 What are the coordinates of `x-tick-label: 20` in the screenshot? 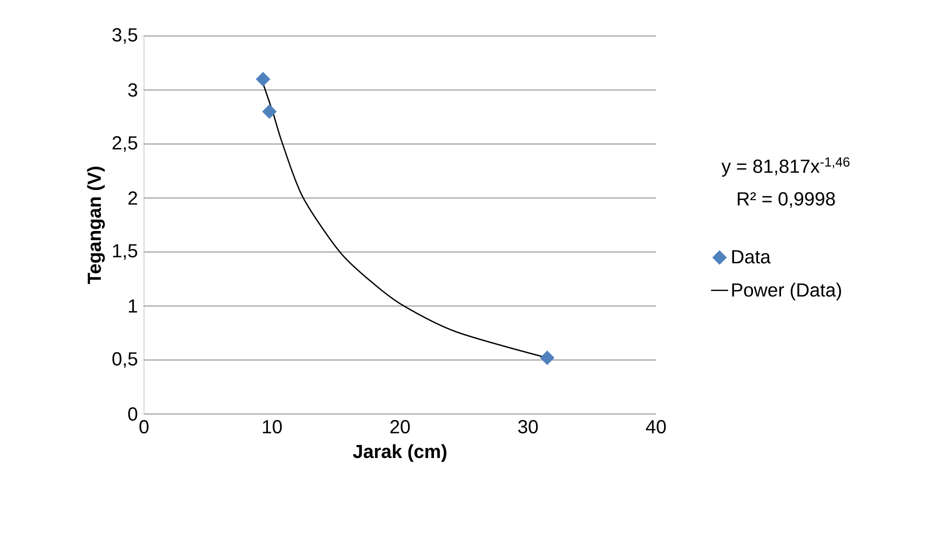 It's located at (400, 427).